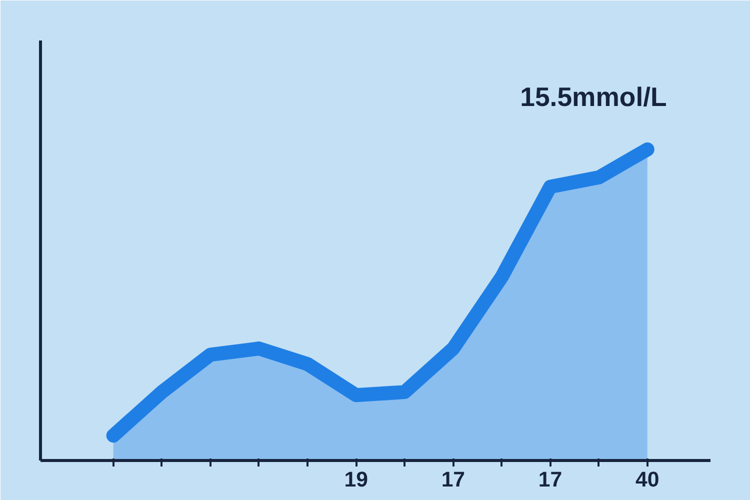  Describe the element at coordinates (593, 97) in the screenshot. I see `text: 15.5mmol/L` at that location.